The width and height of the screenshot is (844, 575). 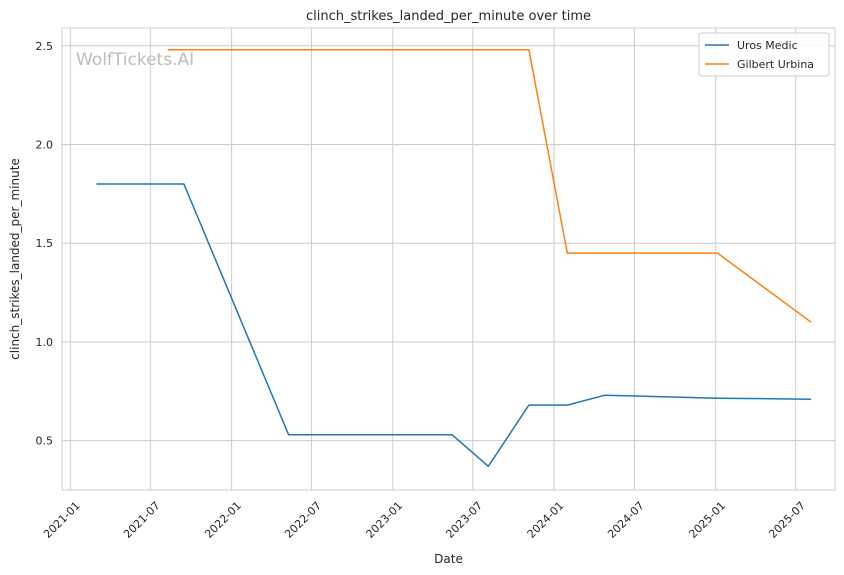 What do you see at coordinates (767, 45) in the screenshot?
I see `legend-label-0: Uros Medic` at bounding box center [767, 45].